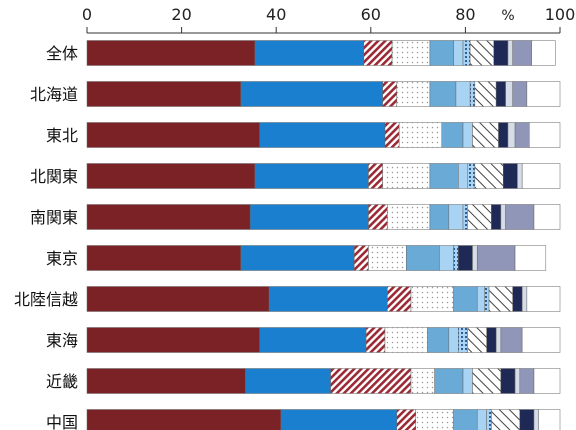 The width and height of the screenshot is (576, 430). What do you see at coordinates (62, 135) in the screenshot?
I see `category-label: 東北` at bounding box center [62, 135].